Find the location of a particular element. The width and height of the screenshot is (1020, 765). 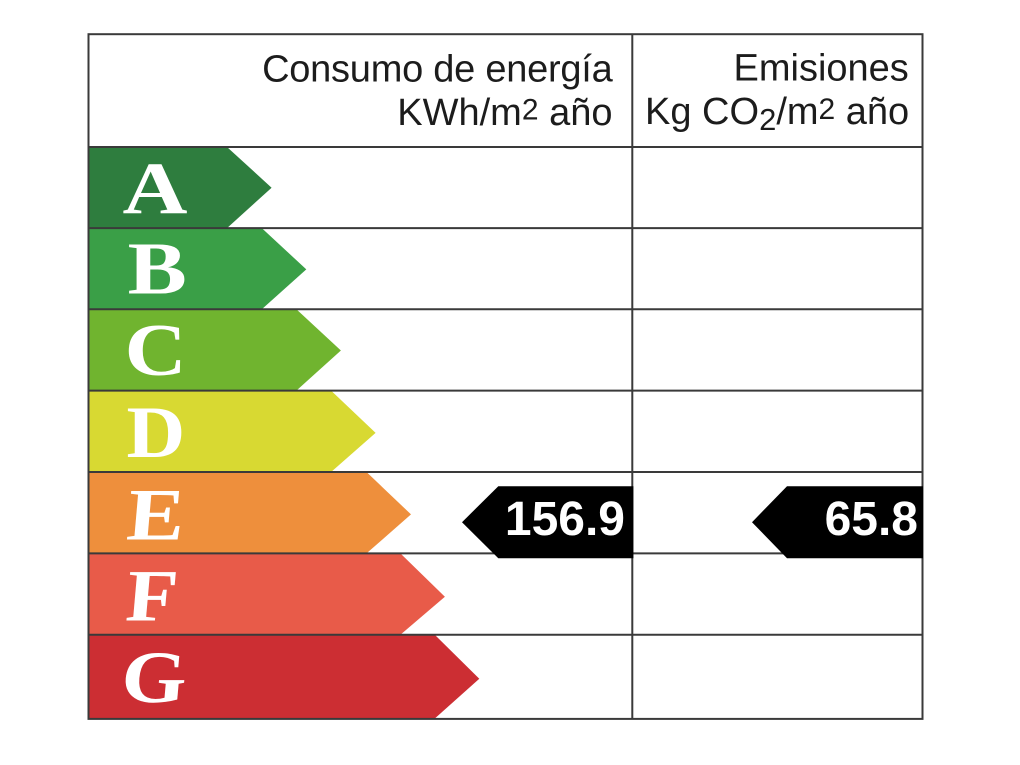

svg-text: Emisiones is located at coordinates (821, 69).